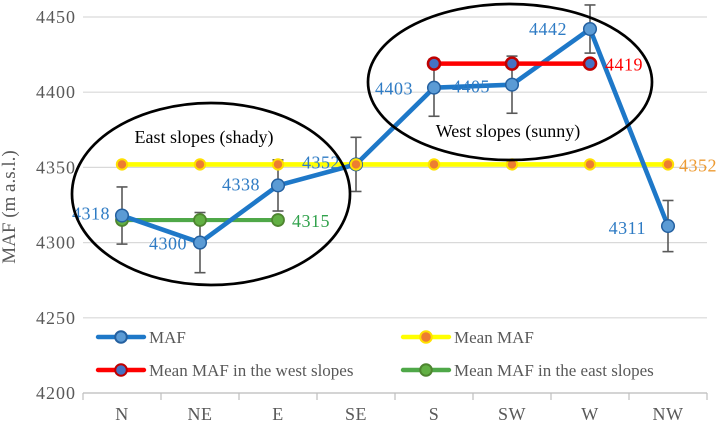 This screenshot has width=716, height=427. I want to click on y-tick-label: 4400, so click(56, 92).